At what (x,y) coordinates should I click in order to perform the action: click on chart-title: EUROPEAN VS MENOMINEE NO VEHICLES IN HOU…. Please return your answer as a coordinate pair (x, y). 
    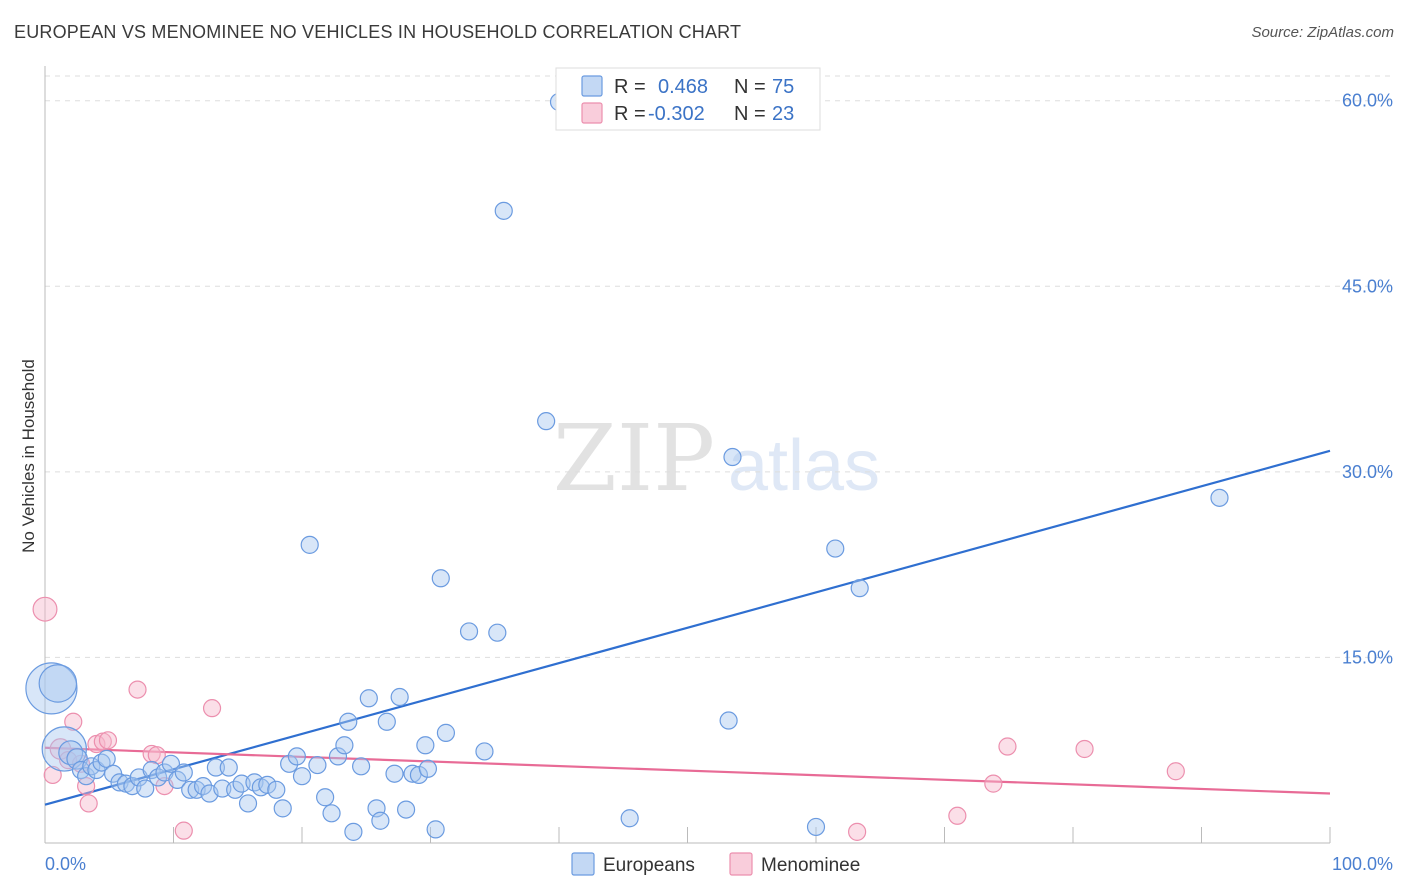
    Looking at the image, I should click on (378, 32).